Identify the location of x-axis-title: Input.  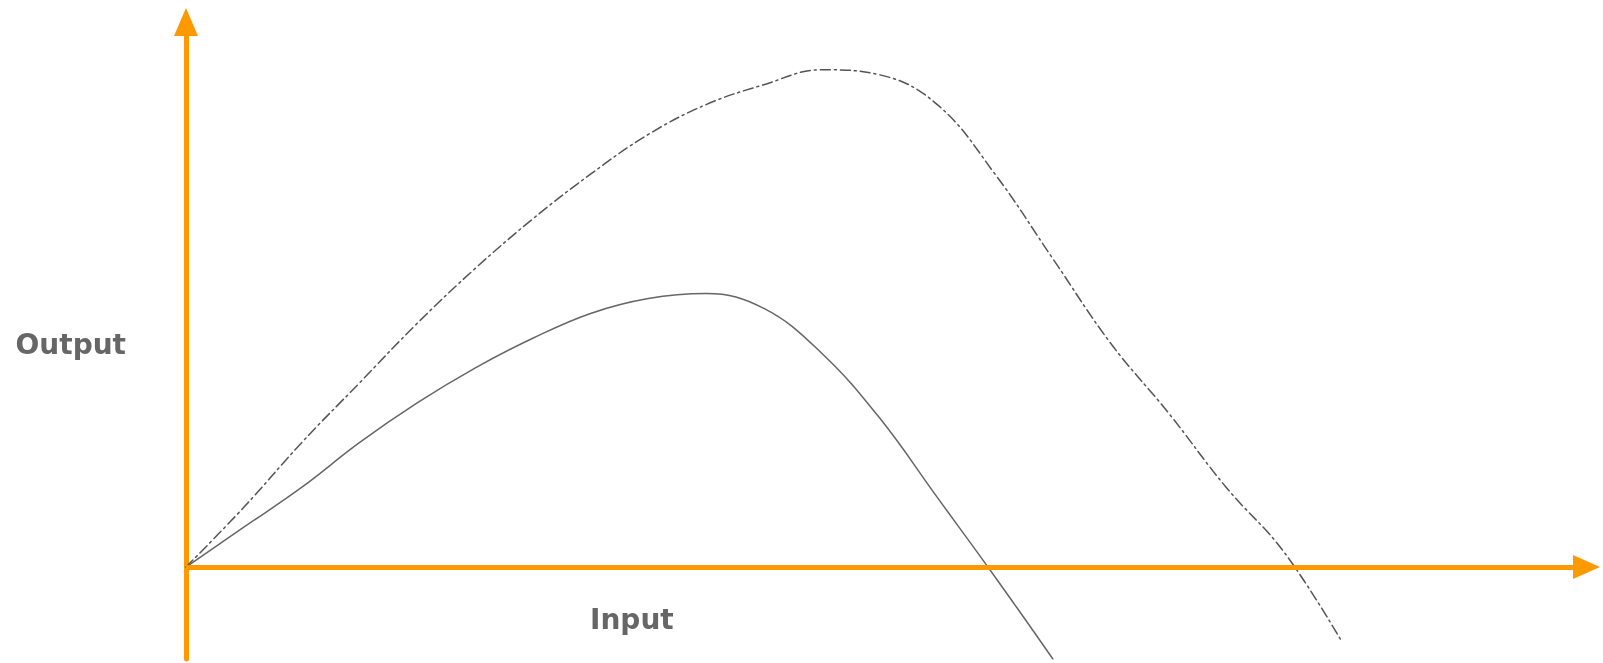
(632, 619).